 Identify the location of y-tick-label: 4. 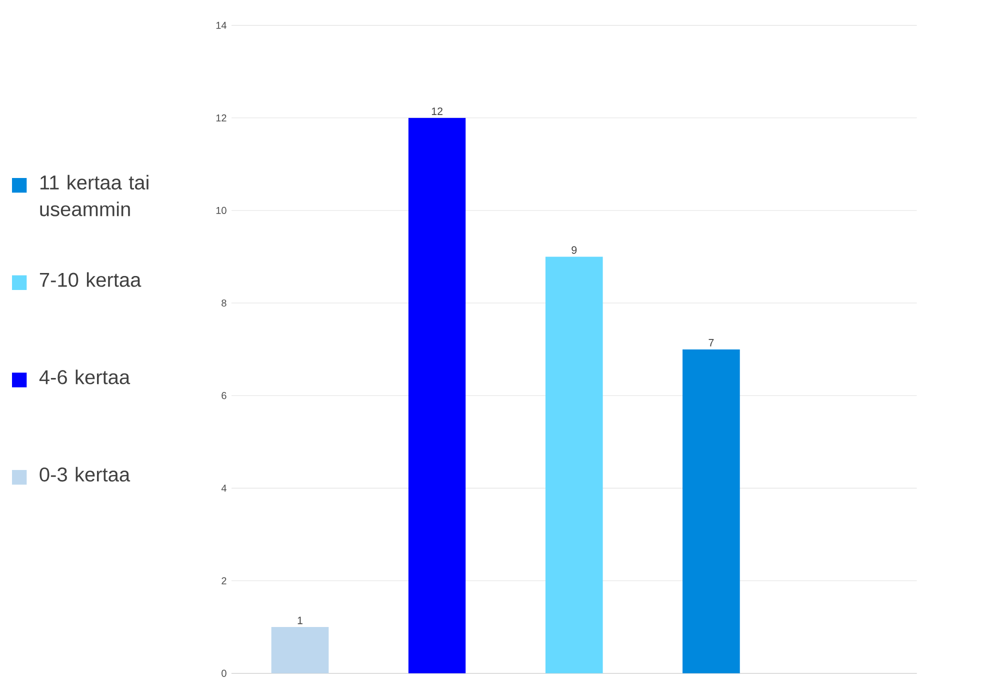
(223, 488).